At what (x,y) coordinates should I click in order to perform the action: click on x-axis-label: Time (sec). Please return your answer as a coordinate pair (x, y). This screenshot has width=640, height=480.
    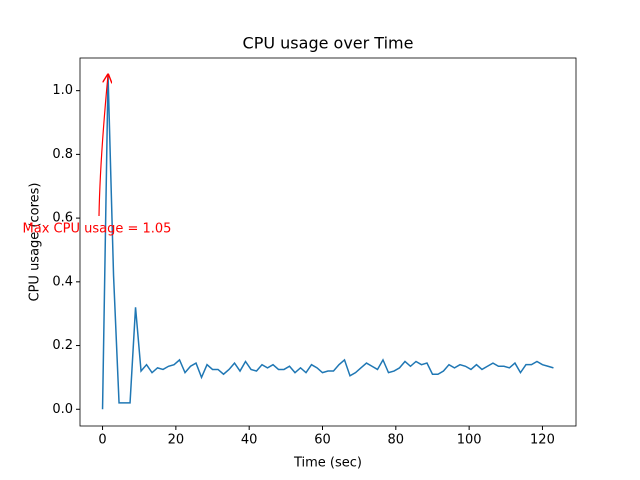
    Looking at the image, I should click on (327, 463).